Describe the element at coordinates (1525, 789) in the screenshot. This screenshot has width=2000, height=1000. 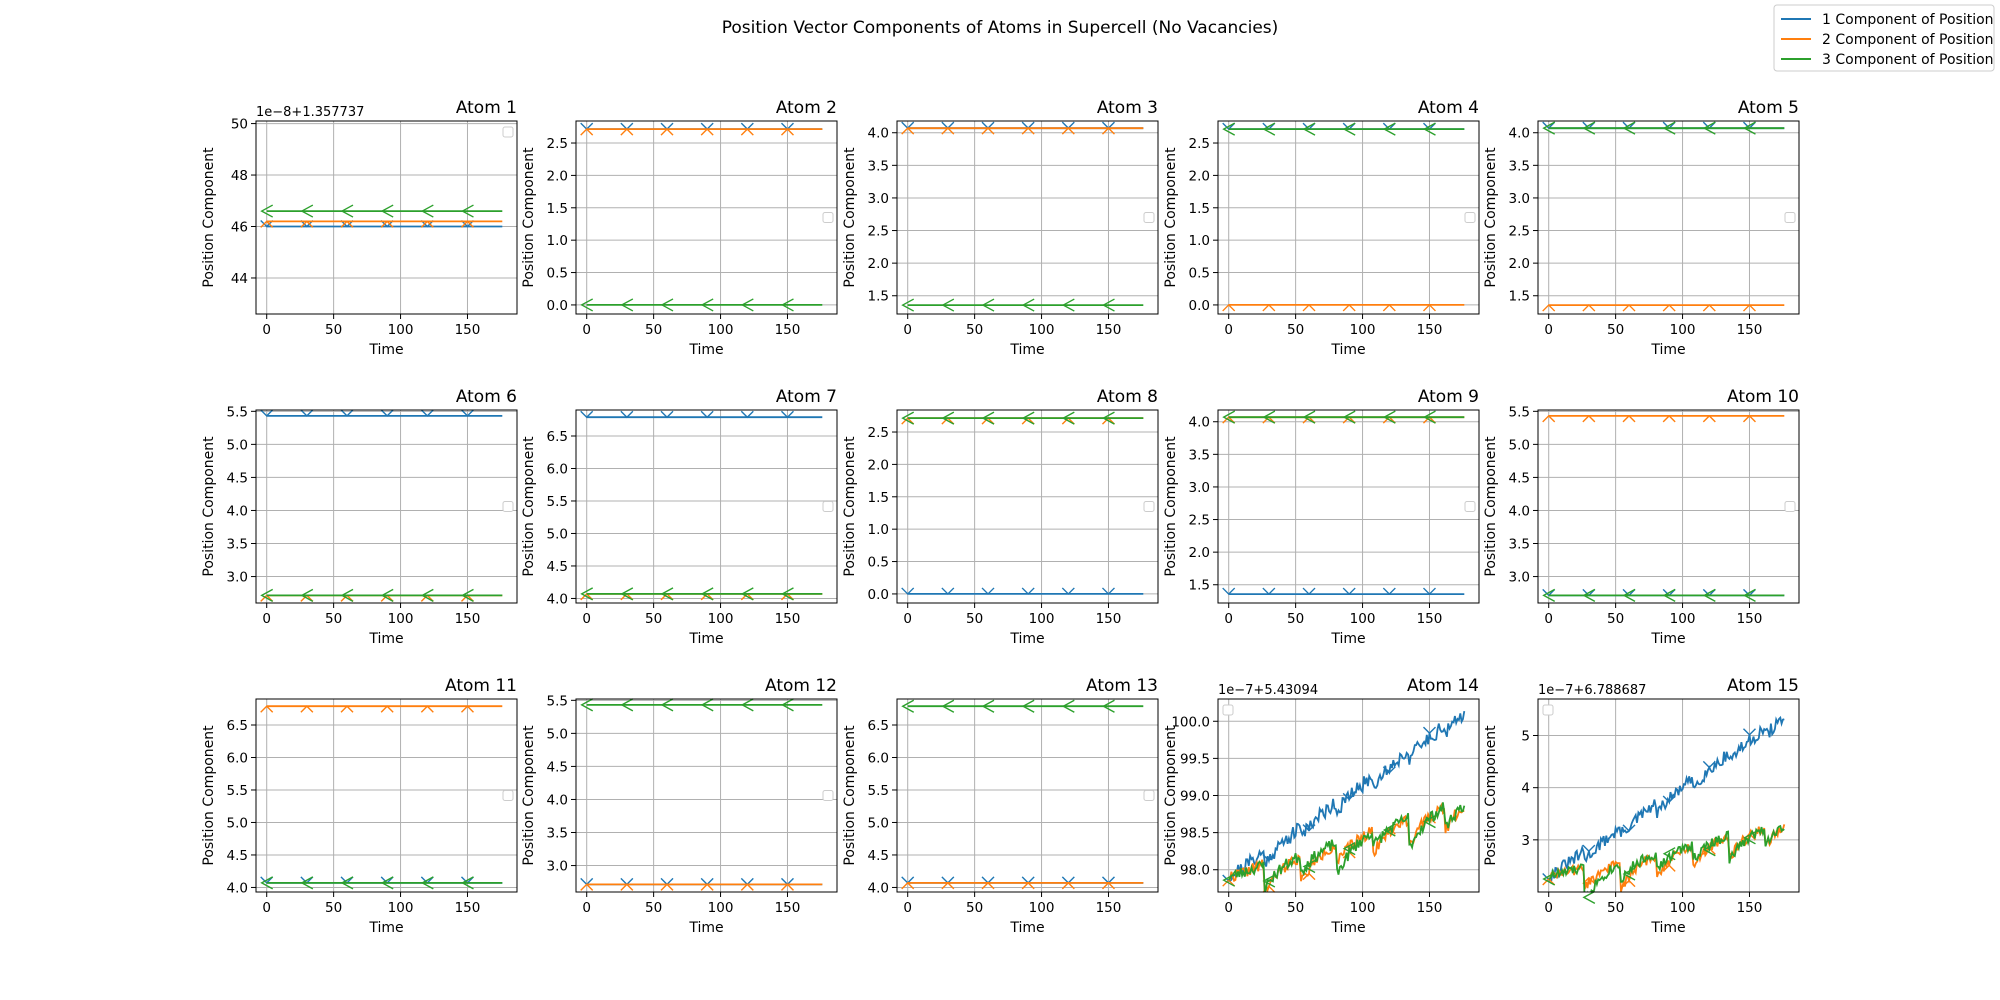
I see `y-tick-label: 4` at that location.